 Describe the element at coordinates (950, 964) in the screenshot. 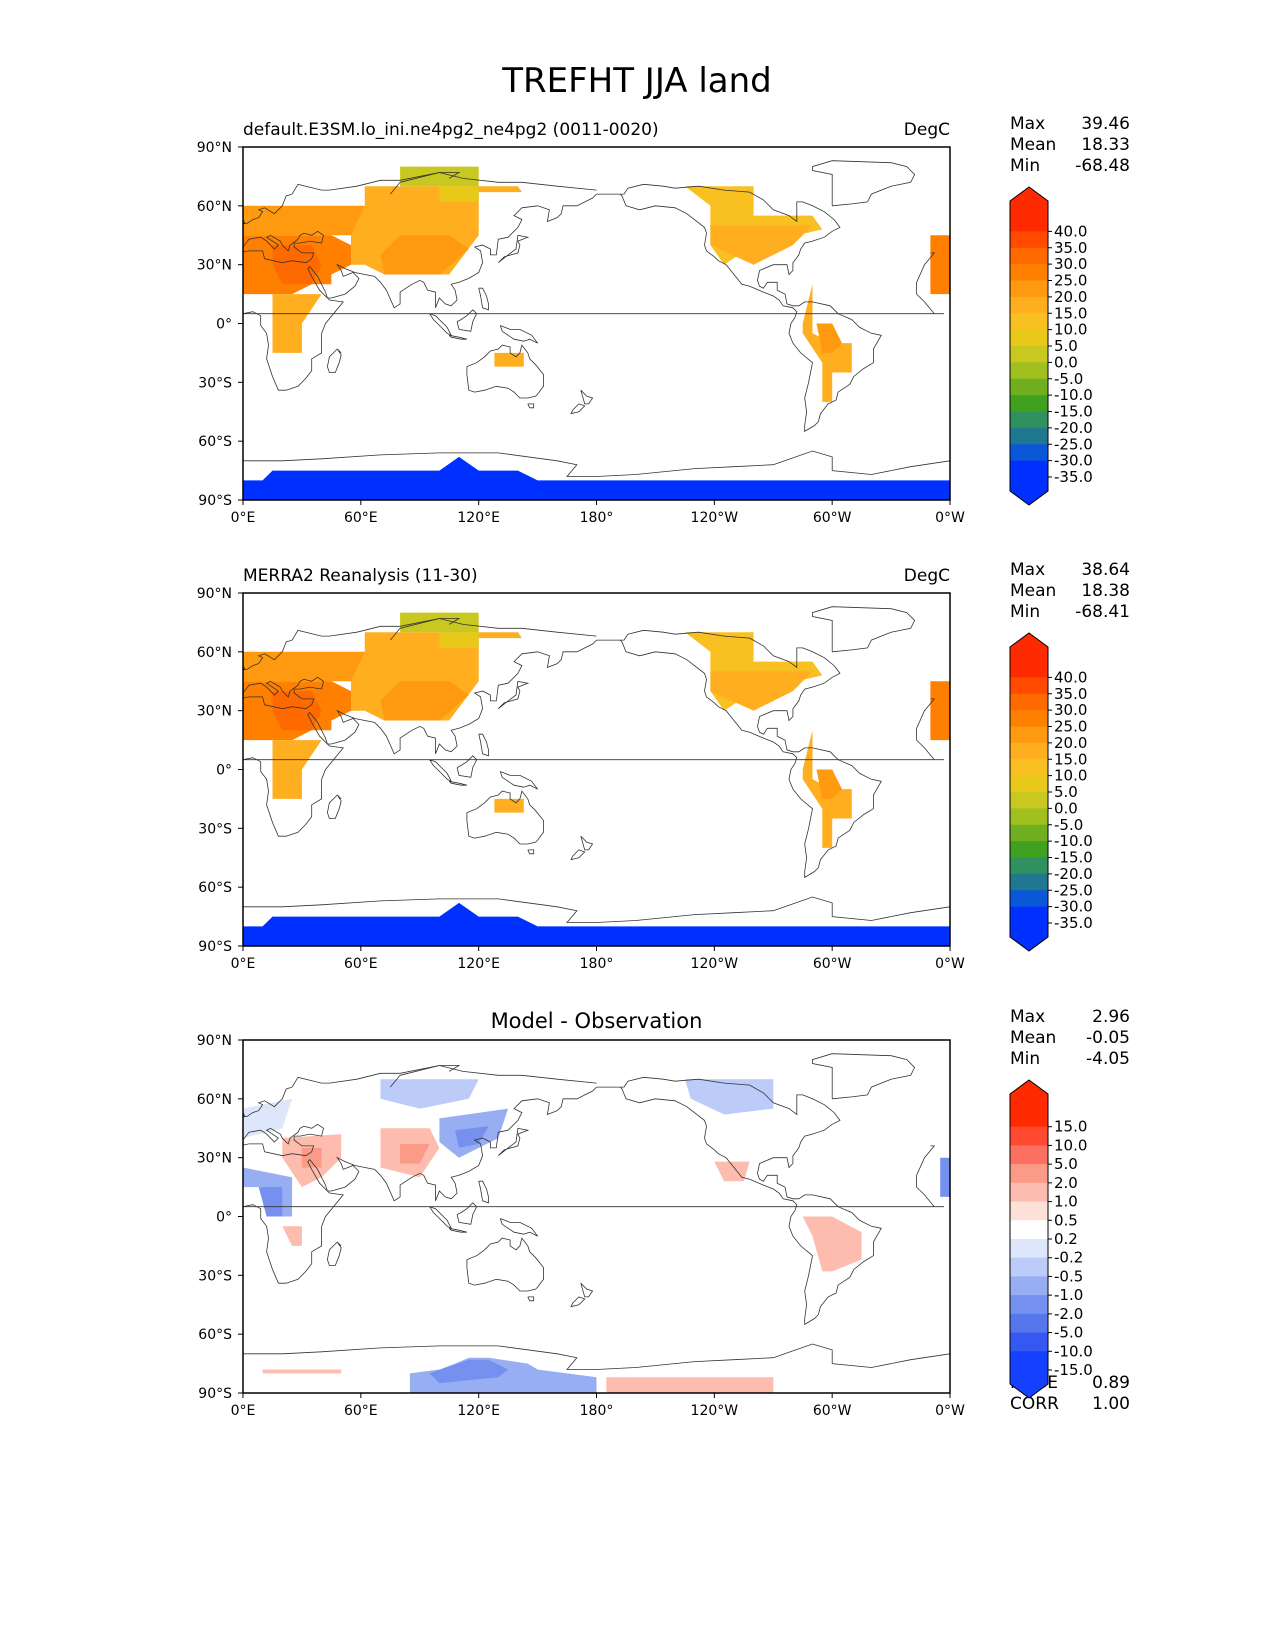

I see `x-tick-label: 0°W` at that location.